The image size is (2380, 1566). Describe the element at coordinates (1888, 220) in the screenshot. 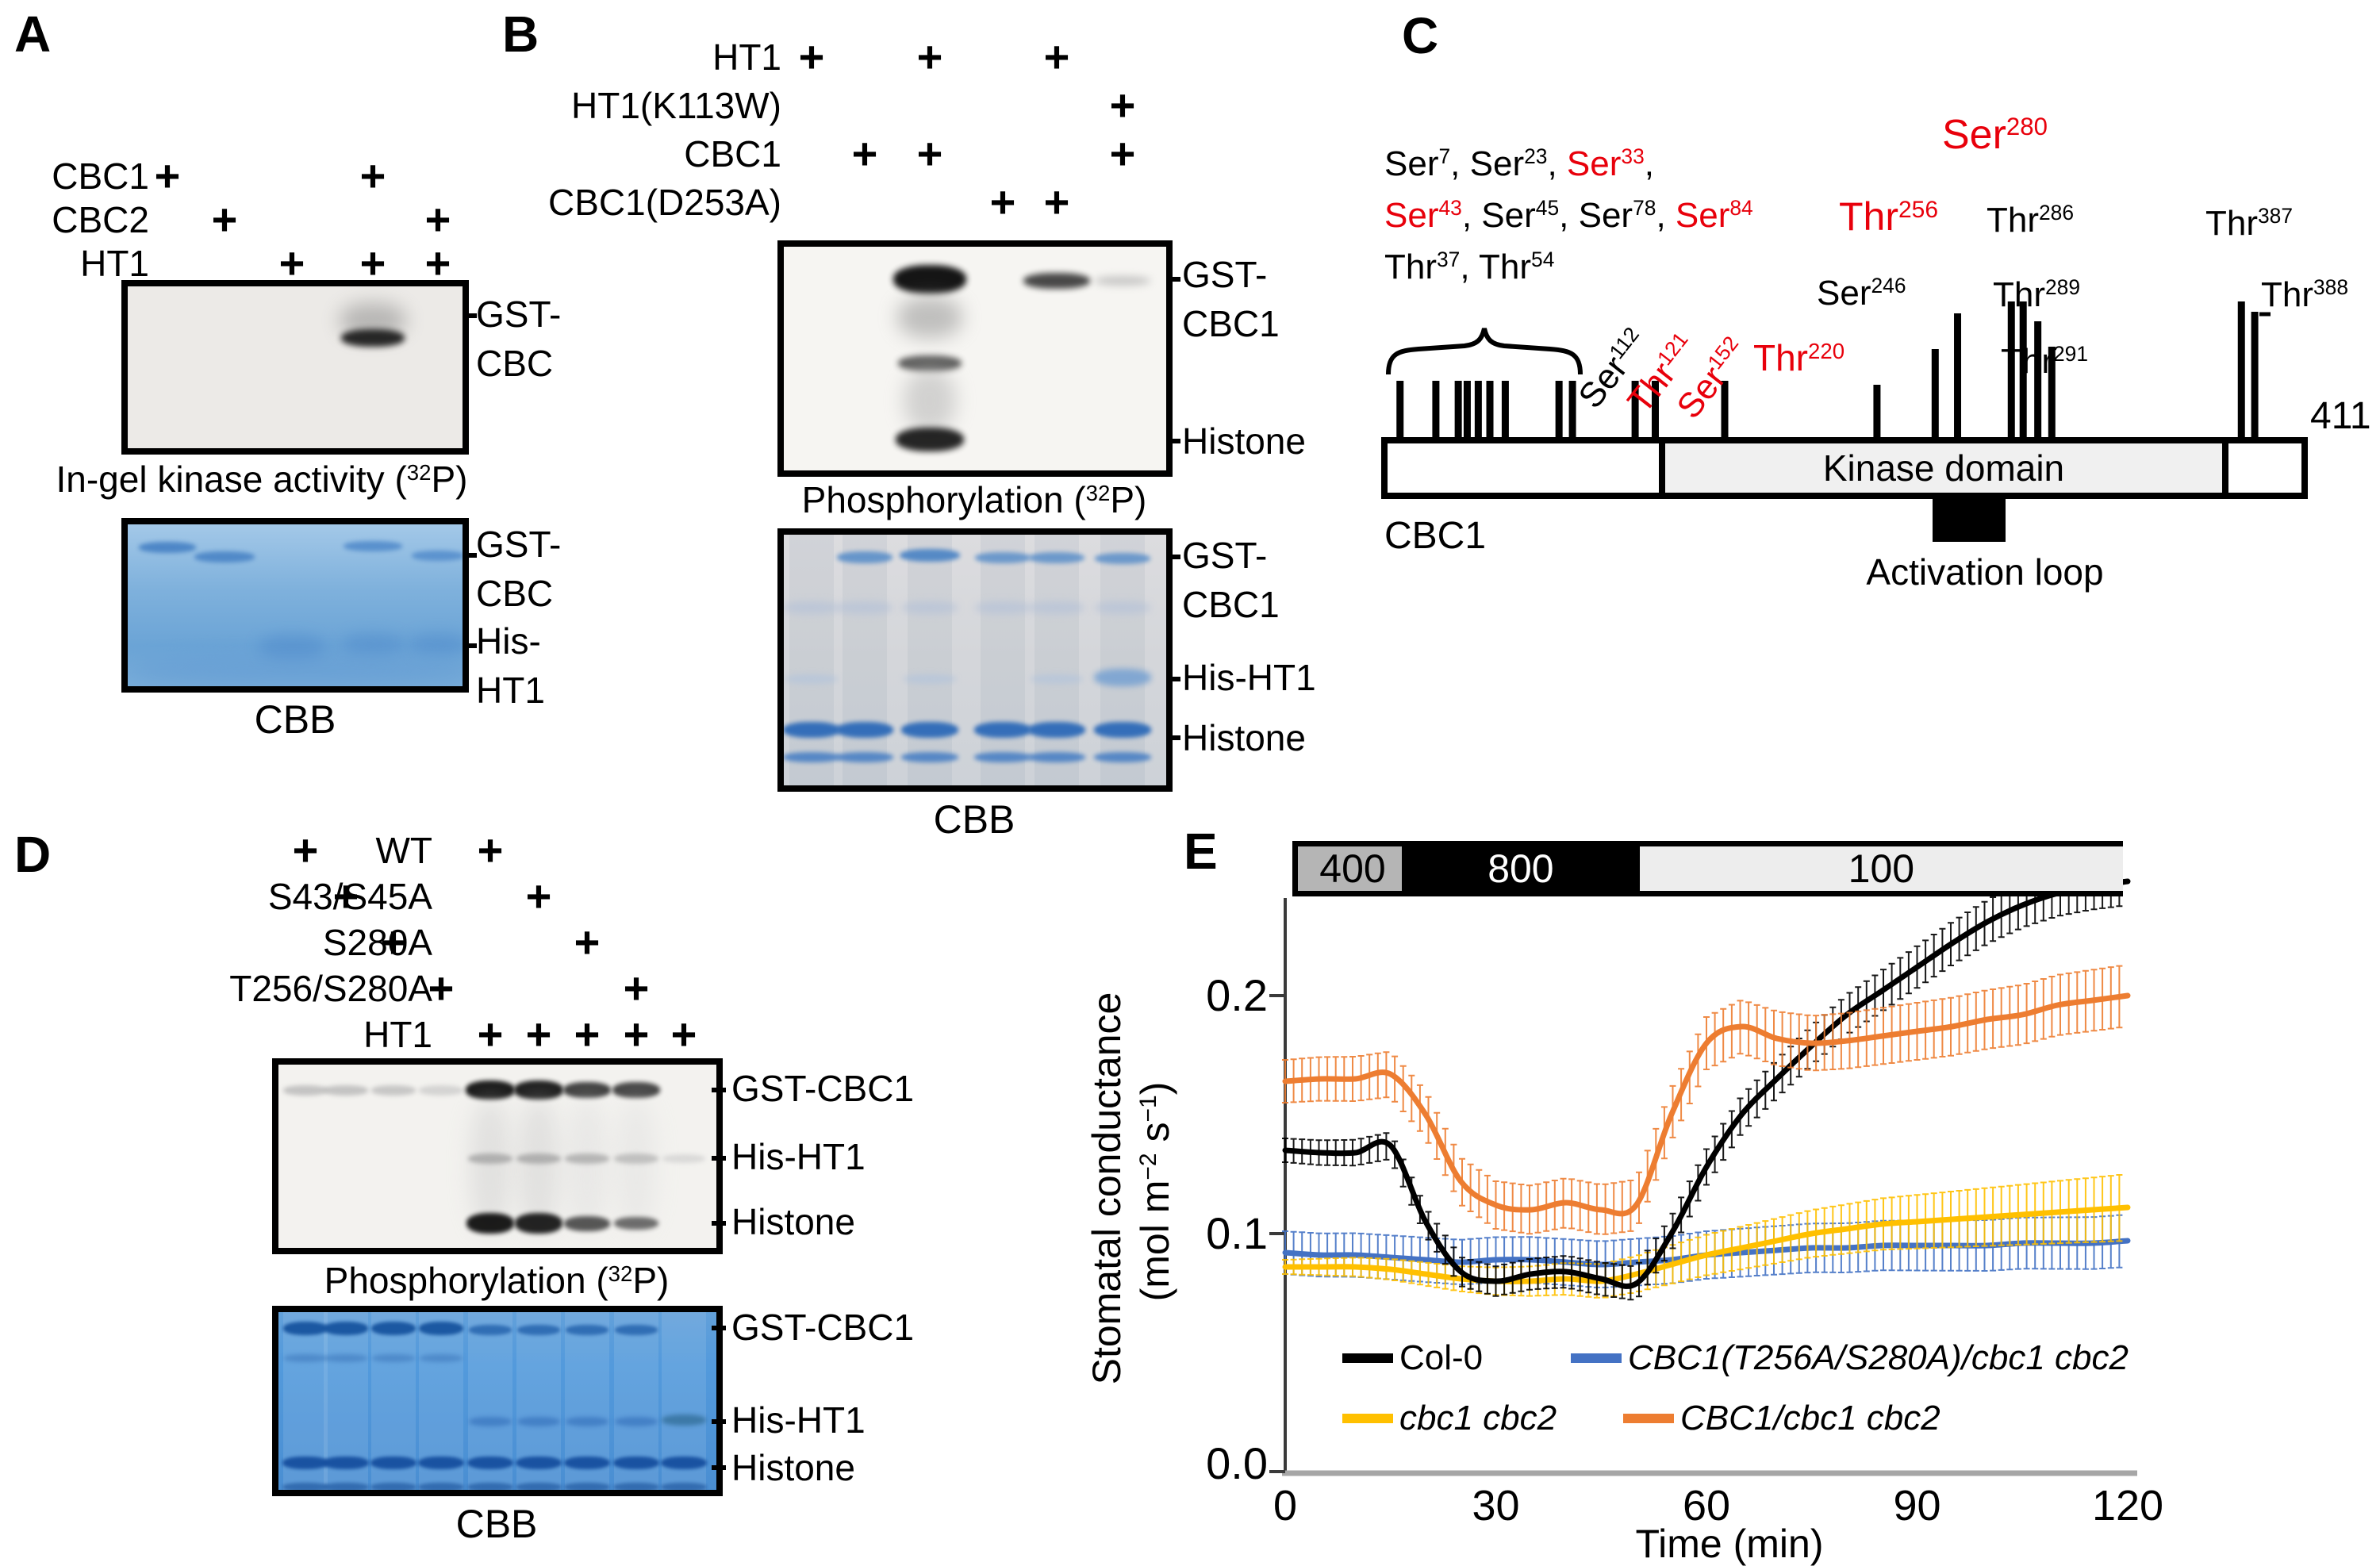

I see `site-label: Thr256` at that location.